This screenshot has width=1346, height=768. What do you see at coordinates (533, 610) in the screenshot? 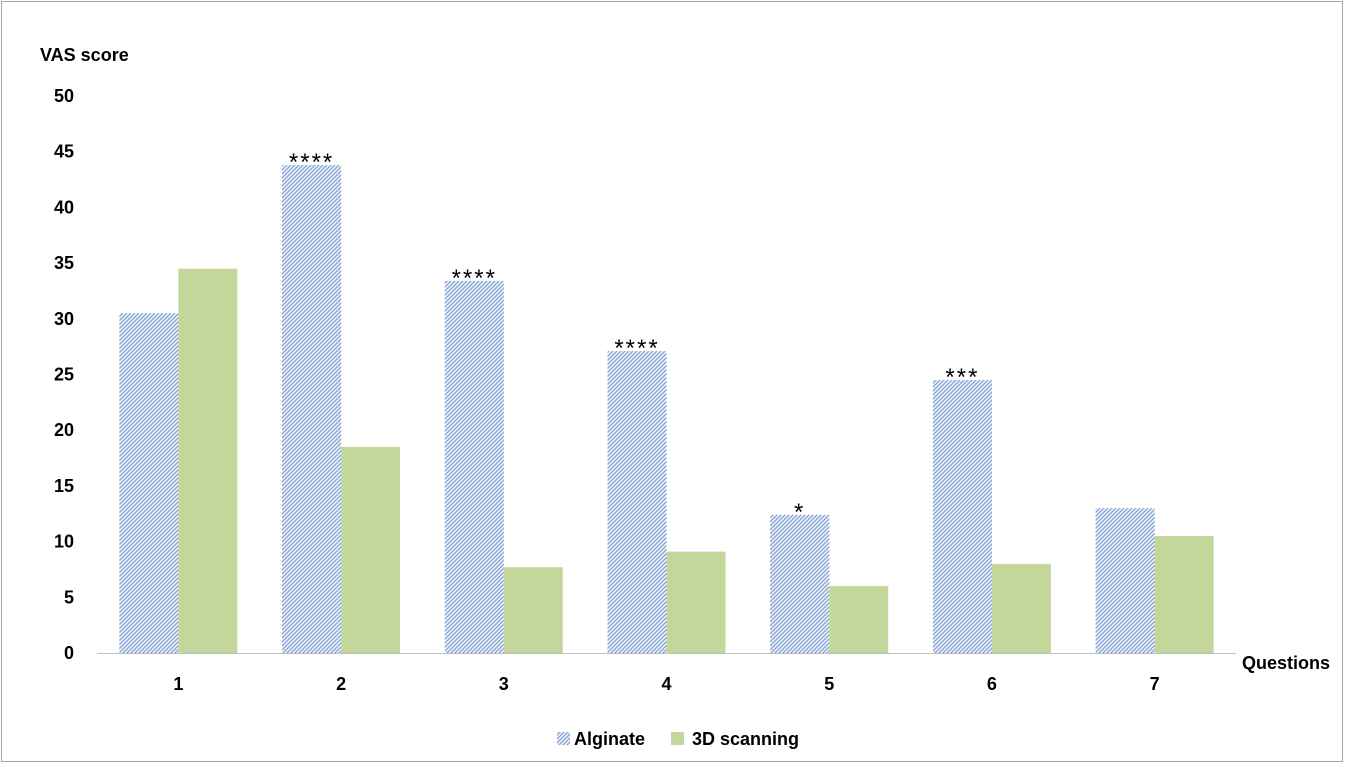
I see `bar-3d-scanning-q3` at bounding box center [533, 610].